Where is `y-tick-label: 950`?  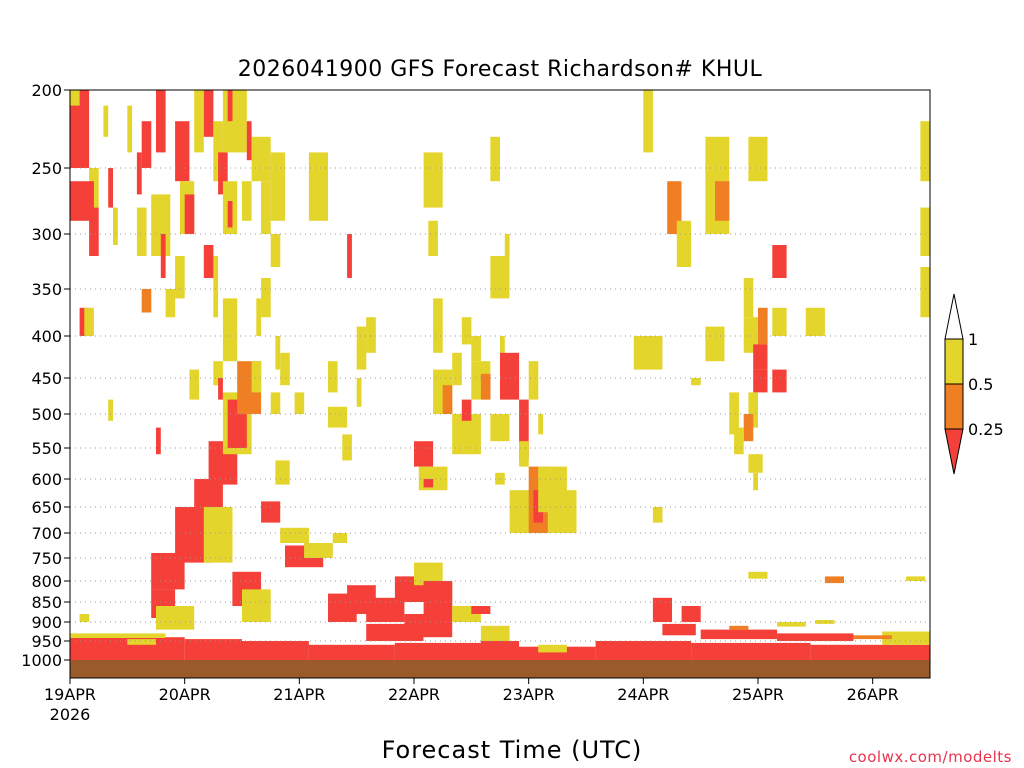
y-tick-label: 950 is located at coordinates (46, 641).